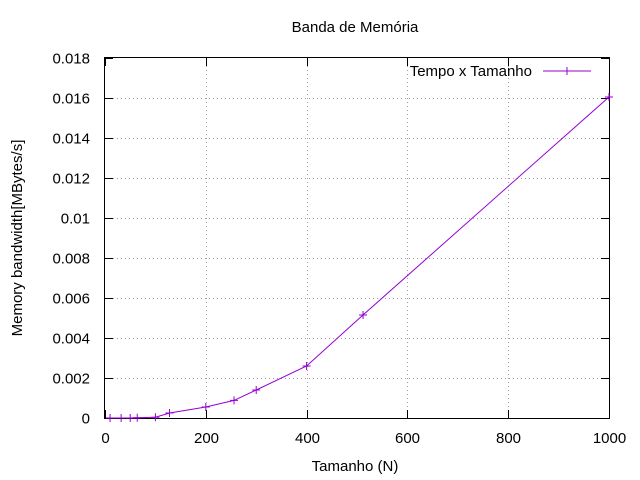  What do you see at coordinates (363, 438) in the screenshot?
I see `x-tick-labels: 0 200 400 600 800 1000` at bounding box center [363, 438].